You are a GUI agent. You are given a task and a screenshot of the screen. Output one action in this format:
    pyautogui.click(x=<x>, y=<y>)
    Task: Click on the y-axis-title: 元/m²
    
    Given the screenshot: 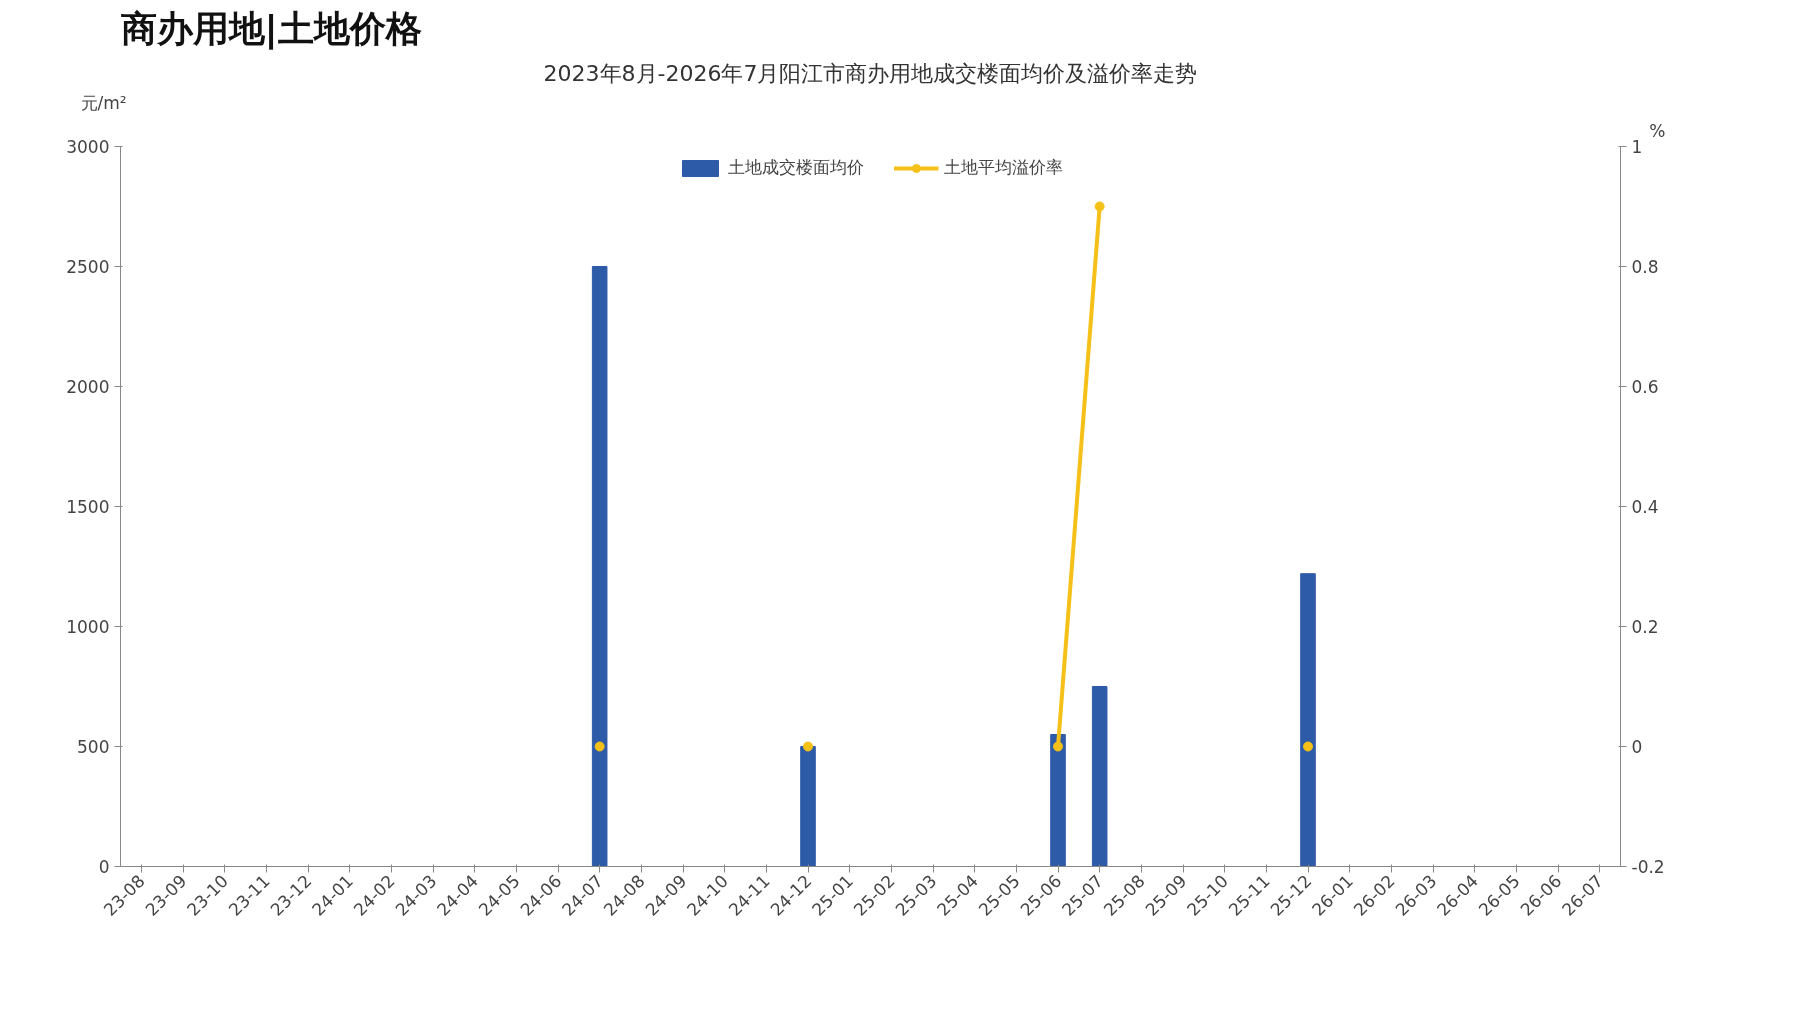 What is the action you would take?
    pyautogui.click(x=103, y=102)
    